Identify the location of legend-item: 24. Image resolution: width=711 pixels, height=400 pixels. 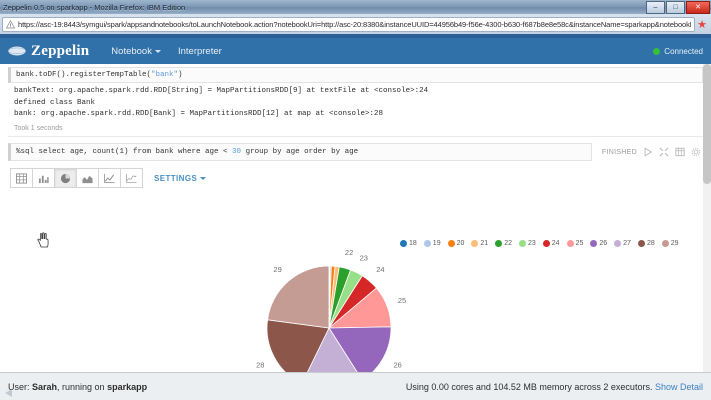
(551, 243).